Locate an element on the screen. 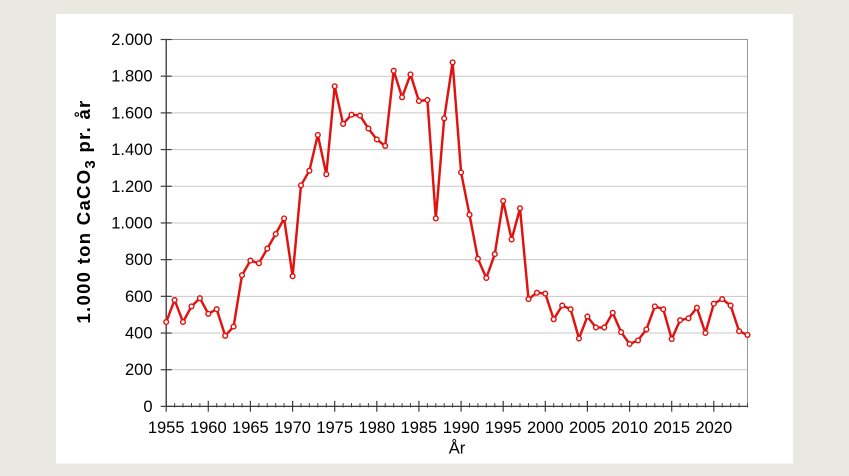 Image resolution: width=849 pixels, height=476 pixels. svg-text: 2005 is located at coordinates (587, 428).